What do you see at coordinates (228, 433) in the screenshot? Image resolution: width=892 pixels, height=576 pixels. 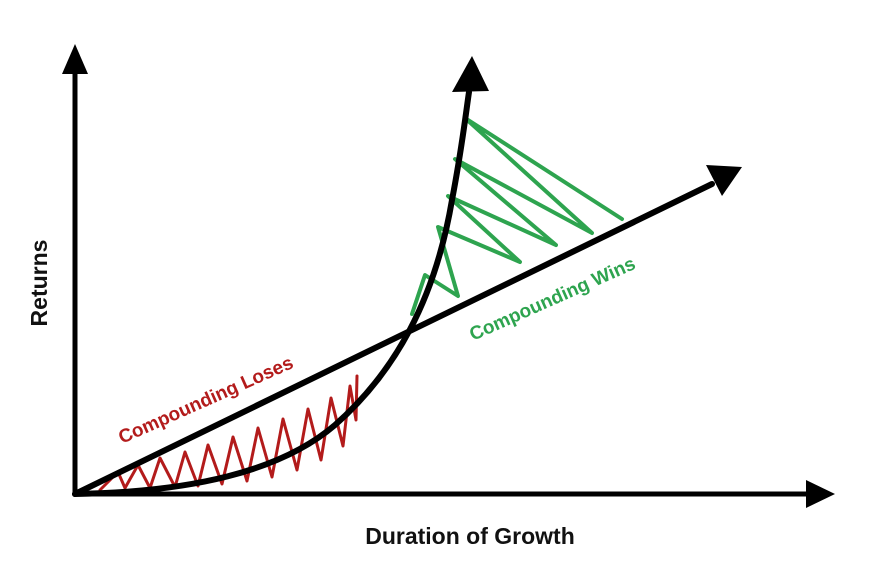 I see `loses-region-hatch` at bounding box center [228, 433].